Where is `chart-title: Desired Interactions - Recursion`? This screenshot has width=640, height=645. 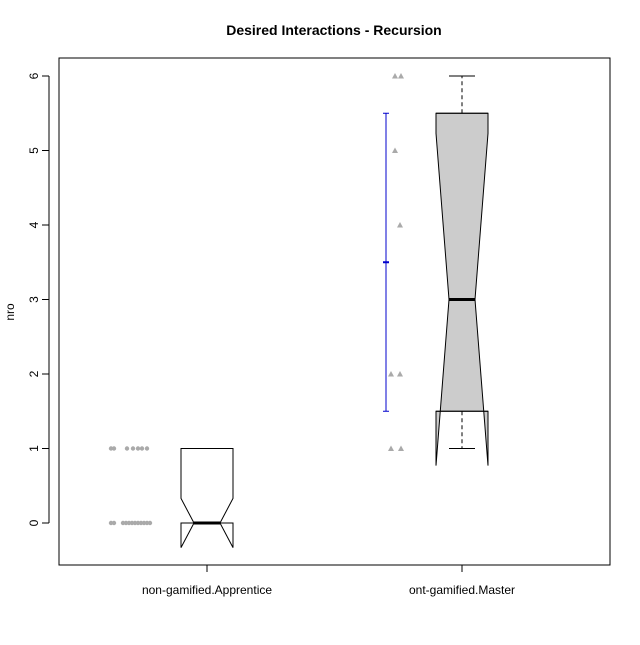 chart-title: Desired Interactions - Recursion is located at coordinates (334, 30).